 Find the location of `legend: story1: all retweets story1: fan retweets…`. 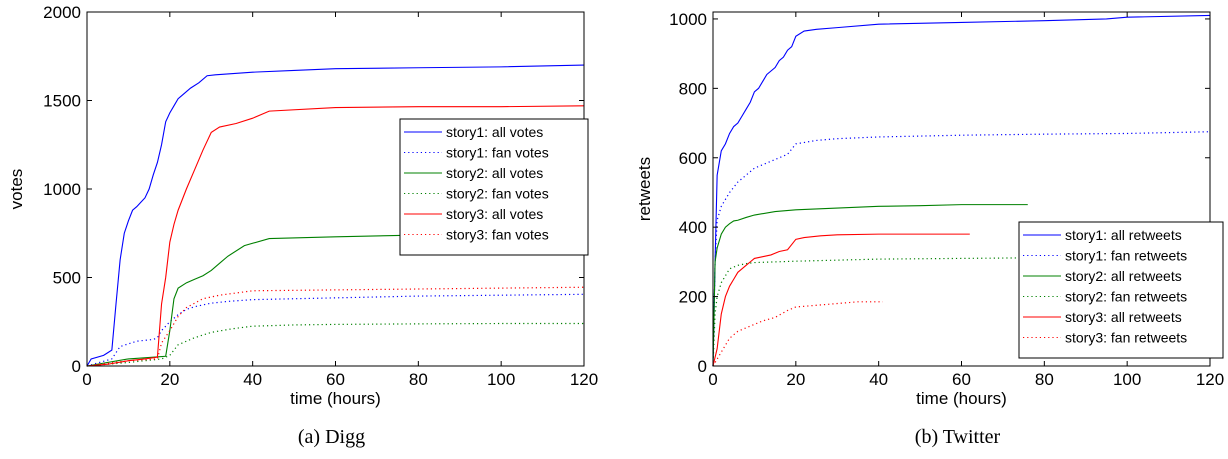

legend: story1: all retweets story1: fan retweets… is located at coordinates (1121, 290).